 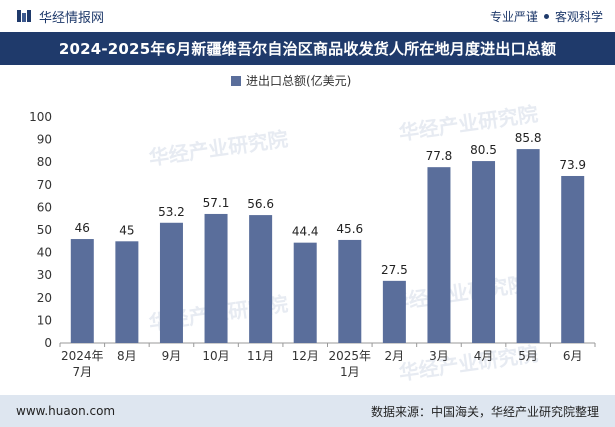 I want to click on value-label: 57.1, so click(x=216, y=203).